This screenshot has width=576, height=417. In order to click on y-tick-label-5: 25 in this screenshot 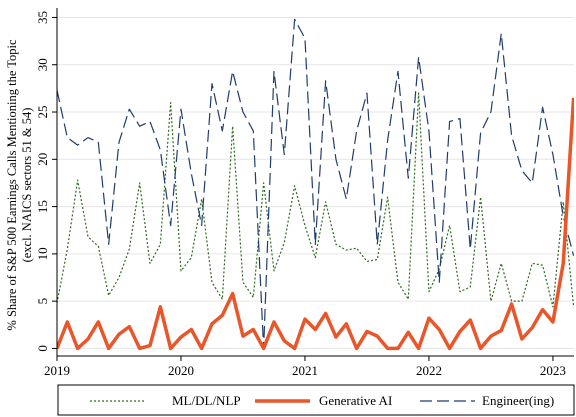, I will do `click(42, 112)`.